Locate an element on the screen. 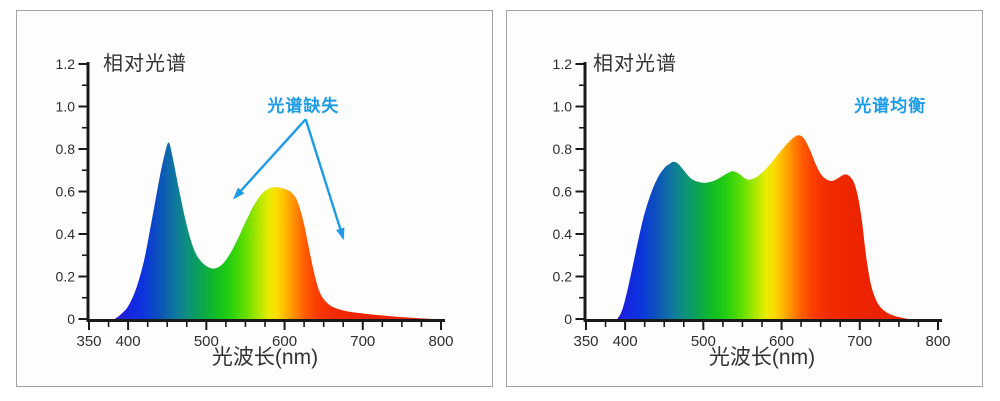  annotation-spectrum-balanced-label: 光谱均衡 is located at coordinates (890, 106).